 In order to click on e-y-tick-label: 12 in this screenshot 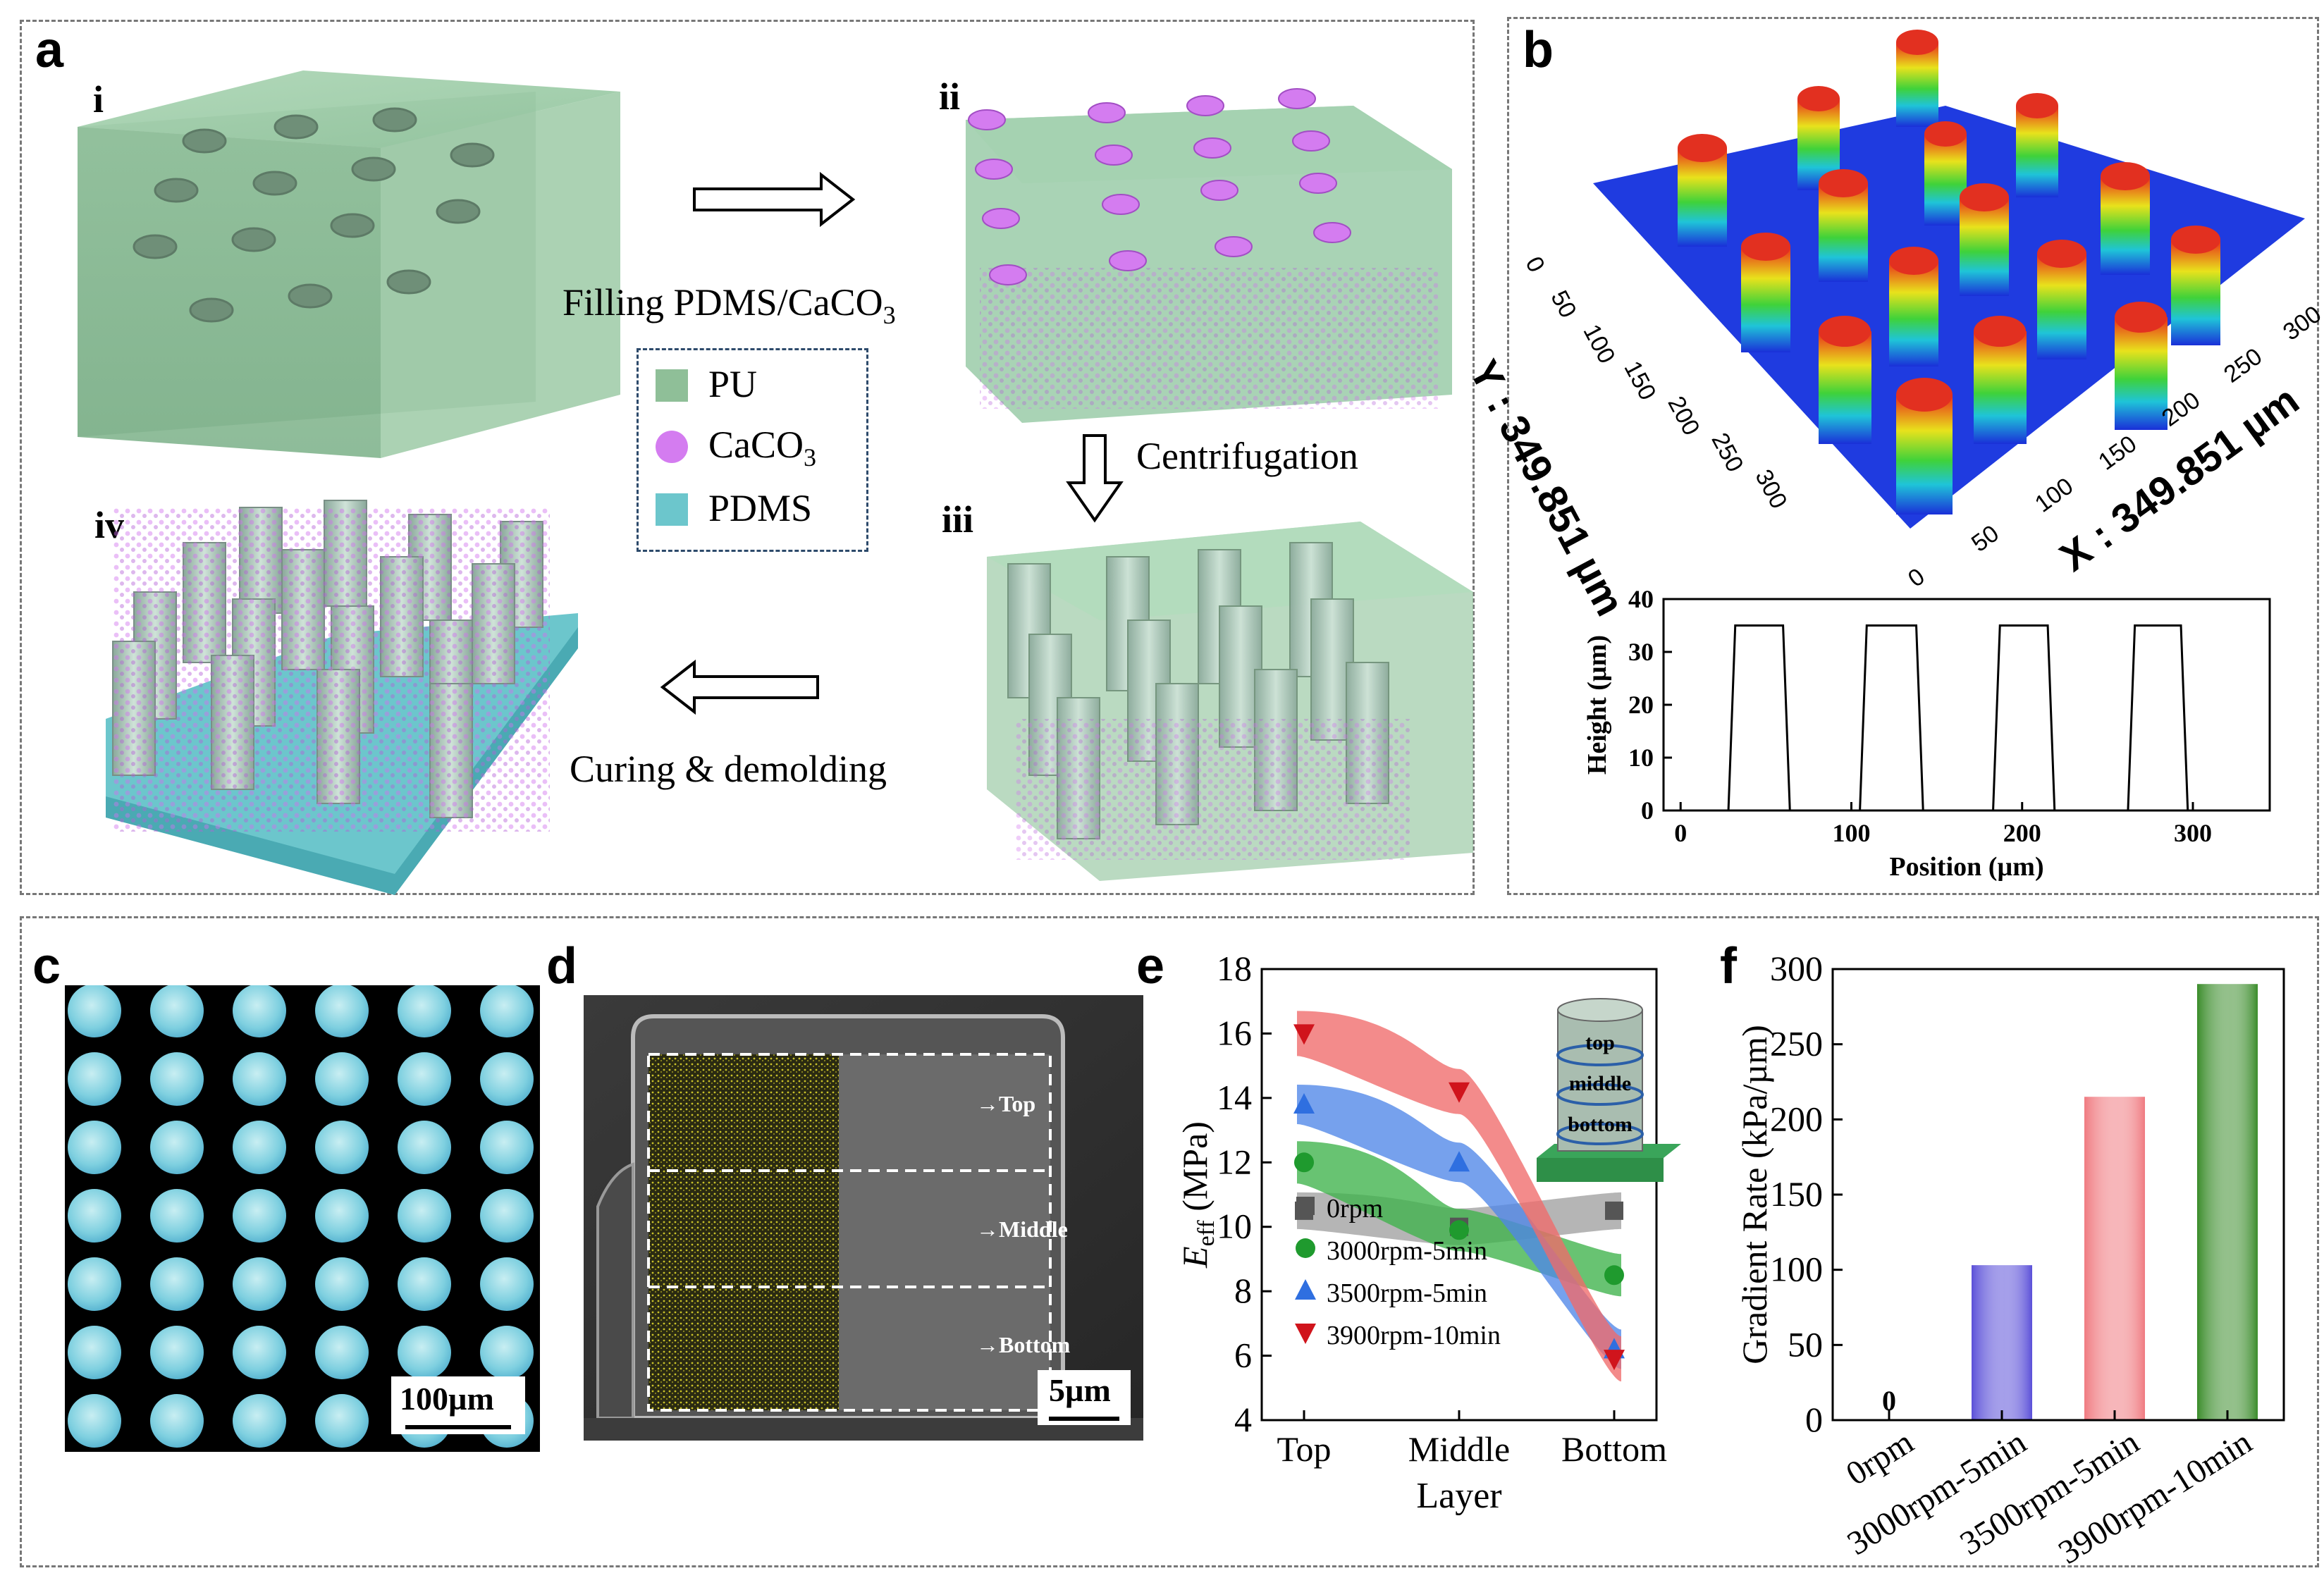, I will do `click(1234, 1161)`.